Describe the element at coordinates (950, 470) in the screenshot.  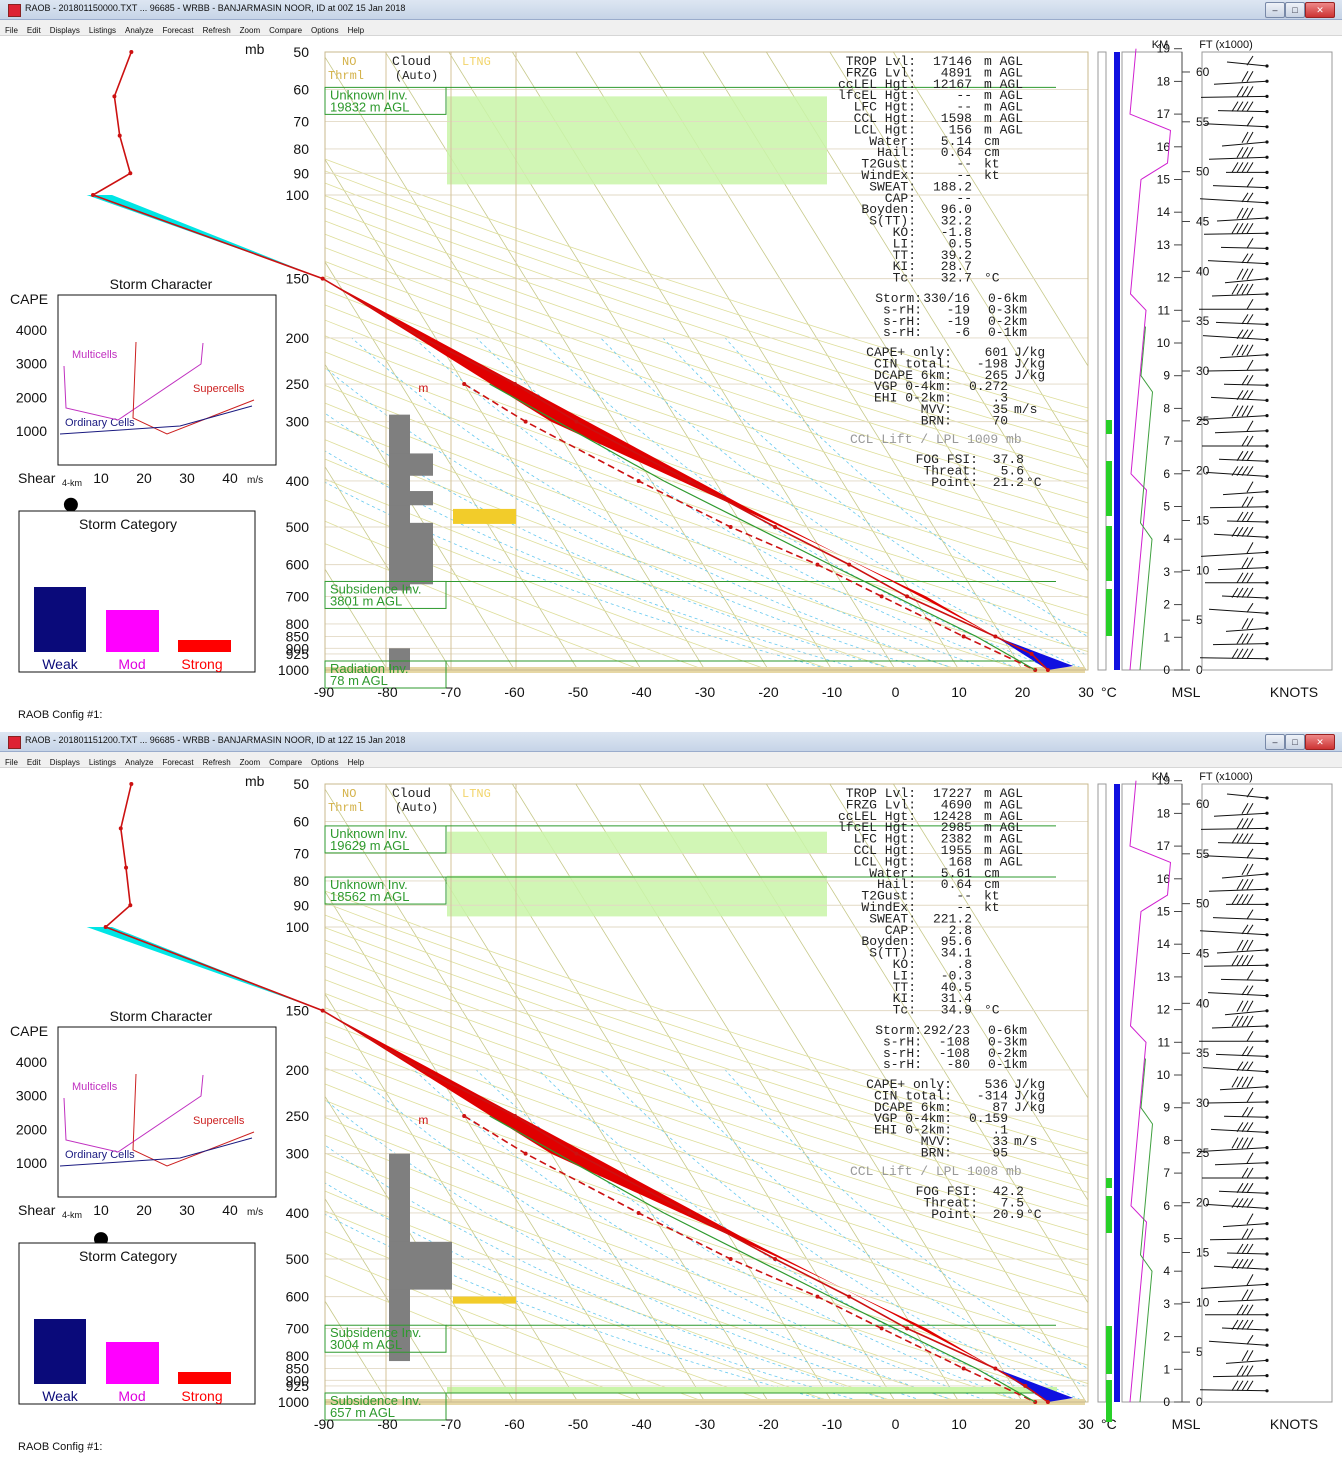
I see `fog-key: Threat:` at that location.